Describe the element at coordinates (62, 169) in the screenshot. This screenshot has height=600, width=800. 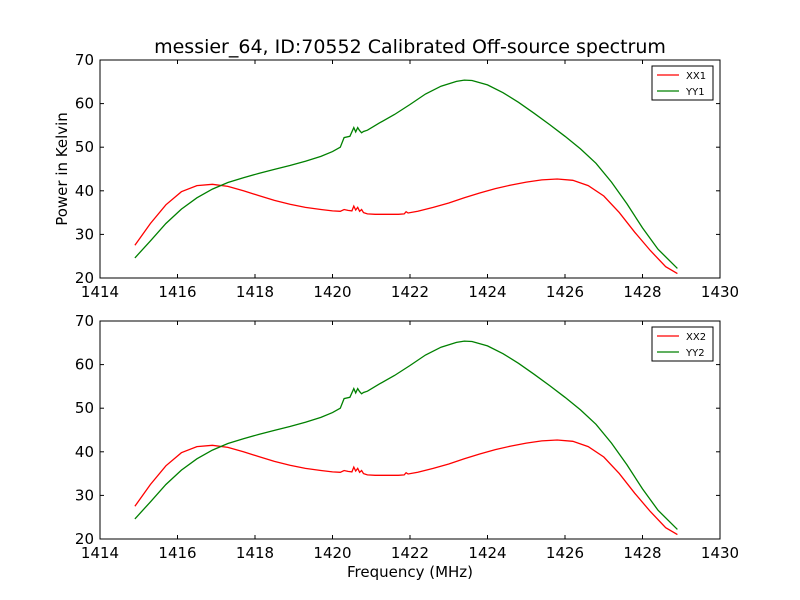
I see `y-axis-label: Power in Kelvin` at that location.